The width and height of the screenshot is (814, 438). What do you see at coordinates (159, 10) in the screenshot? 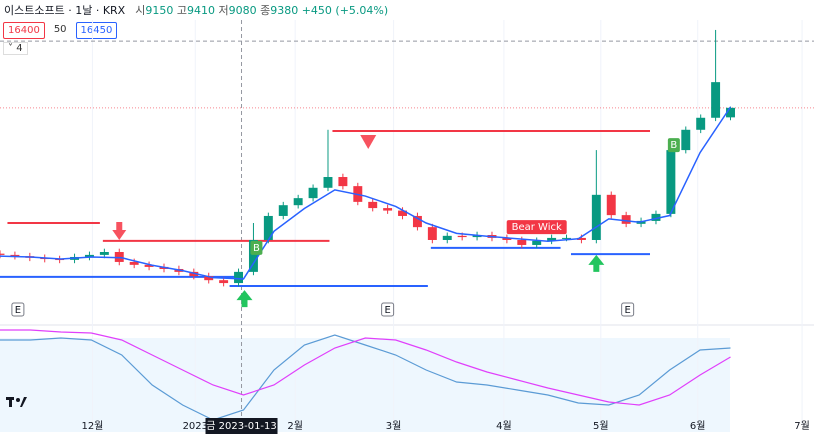
I see `ohlc-value: 9150` at bounding box center [159, 10].